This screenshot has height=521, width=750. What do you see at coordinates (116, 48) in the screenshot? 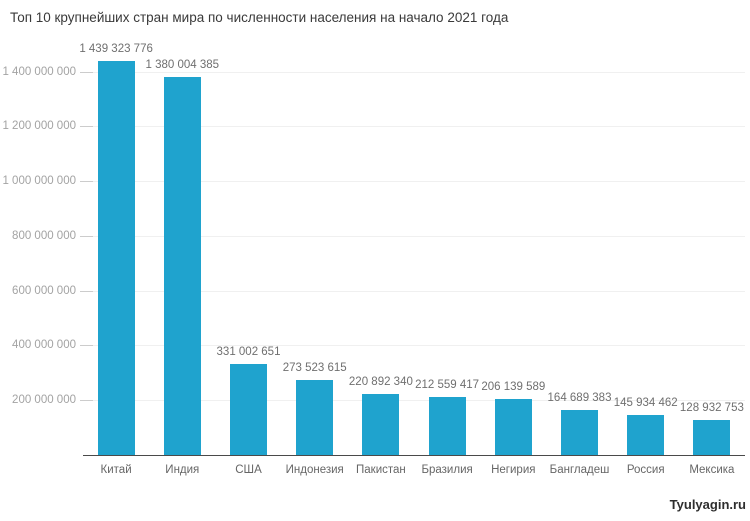
I see `bar-value-label: 1 439 323 776` at bounding box center [116, 48].